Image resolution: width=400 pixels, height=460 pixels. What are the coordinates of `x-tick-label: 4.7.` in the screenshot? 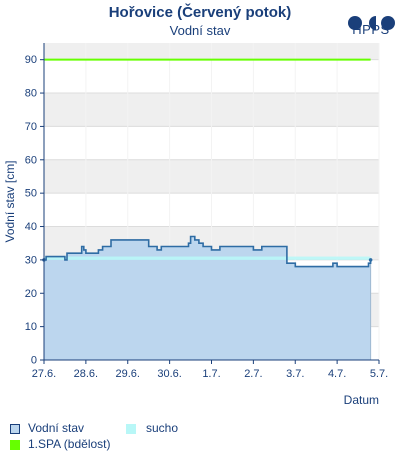 It's located at (337, 374).